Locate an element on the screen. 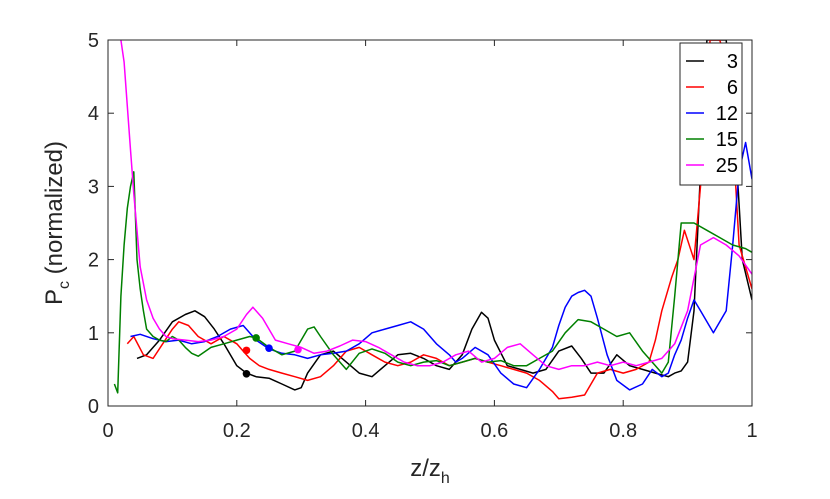 This screenshot has width=830, height=499. legend-box is located at coordinates (711, 114).